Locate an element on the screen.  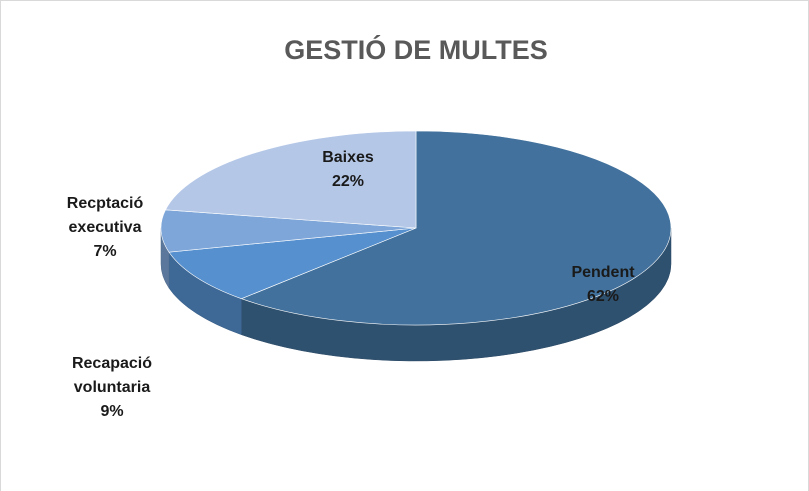
data-label-name: Recapació voluntaria is located at coordinates (112, 375).